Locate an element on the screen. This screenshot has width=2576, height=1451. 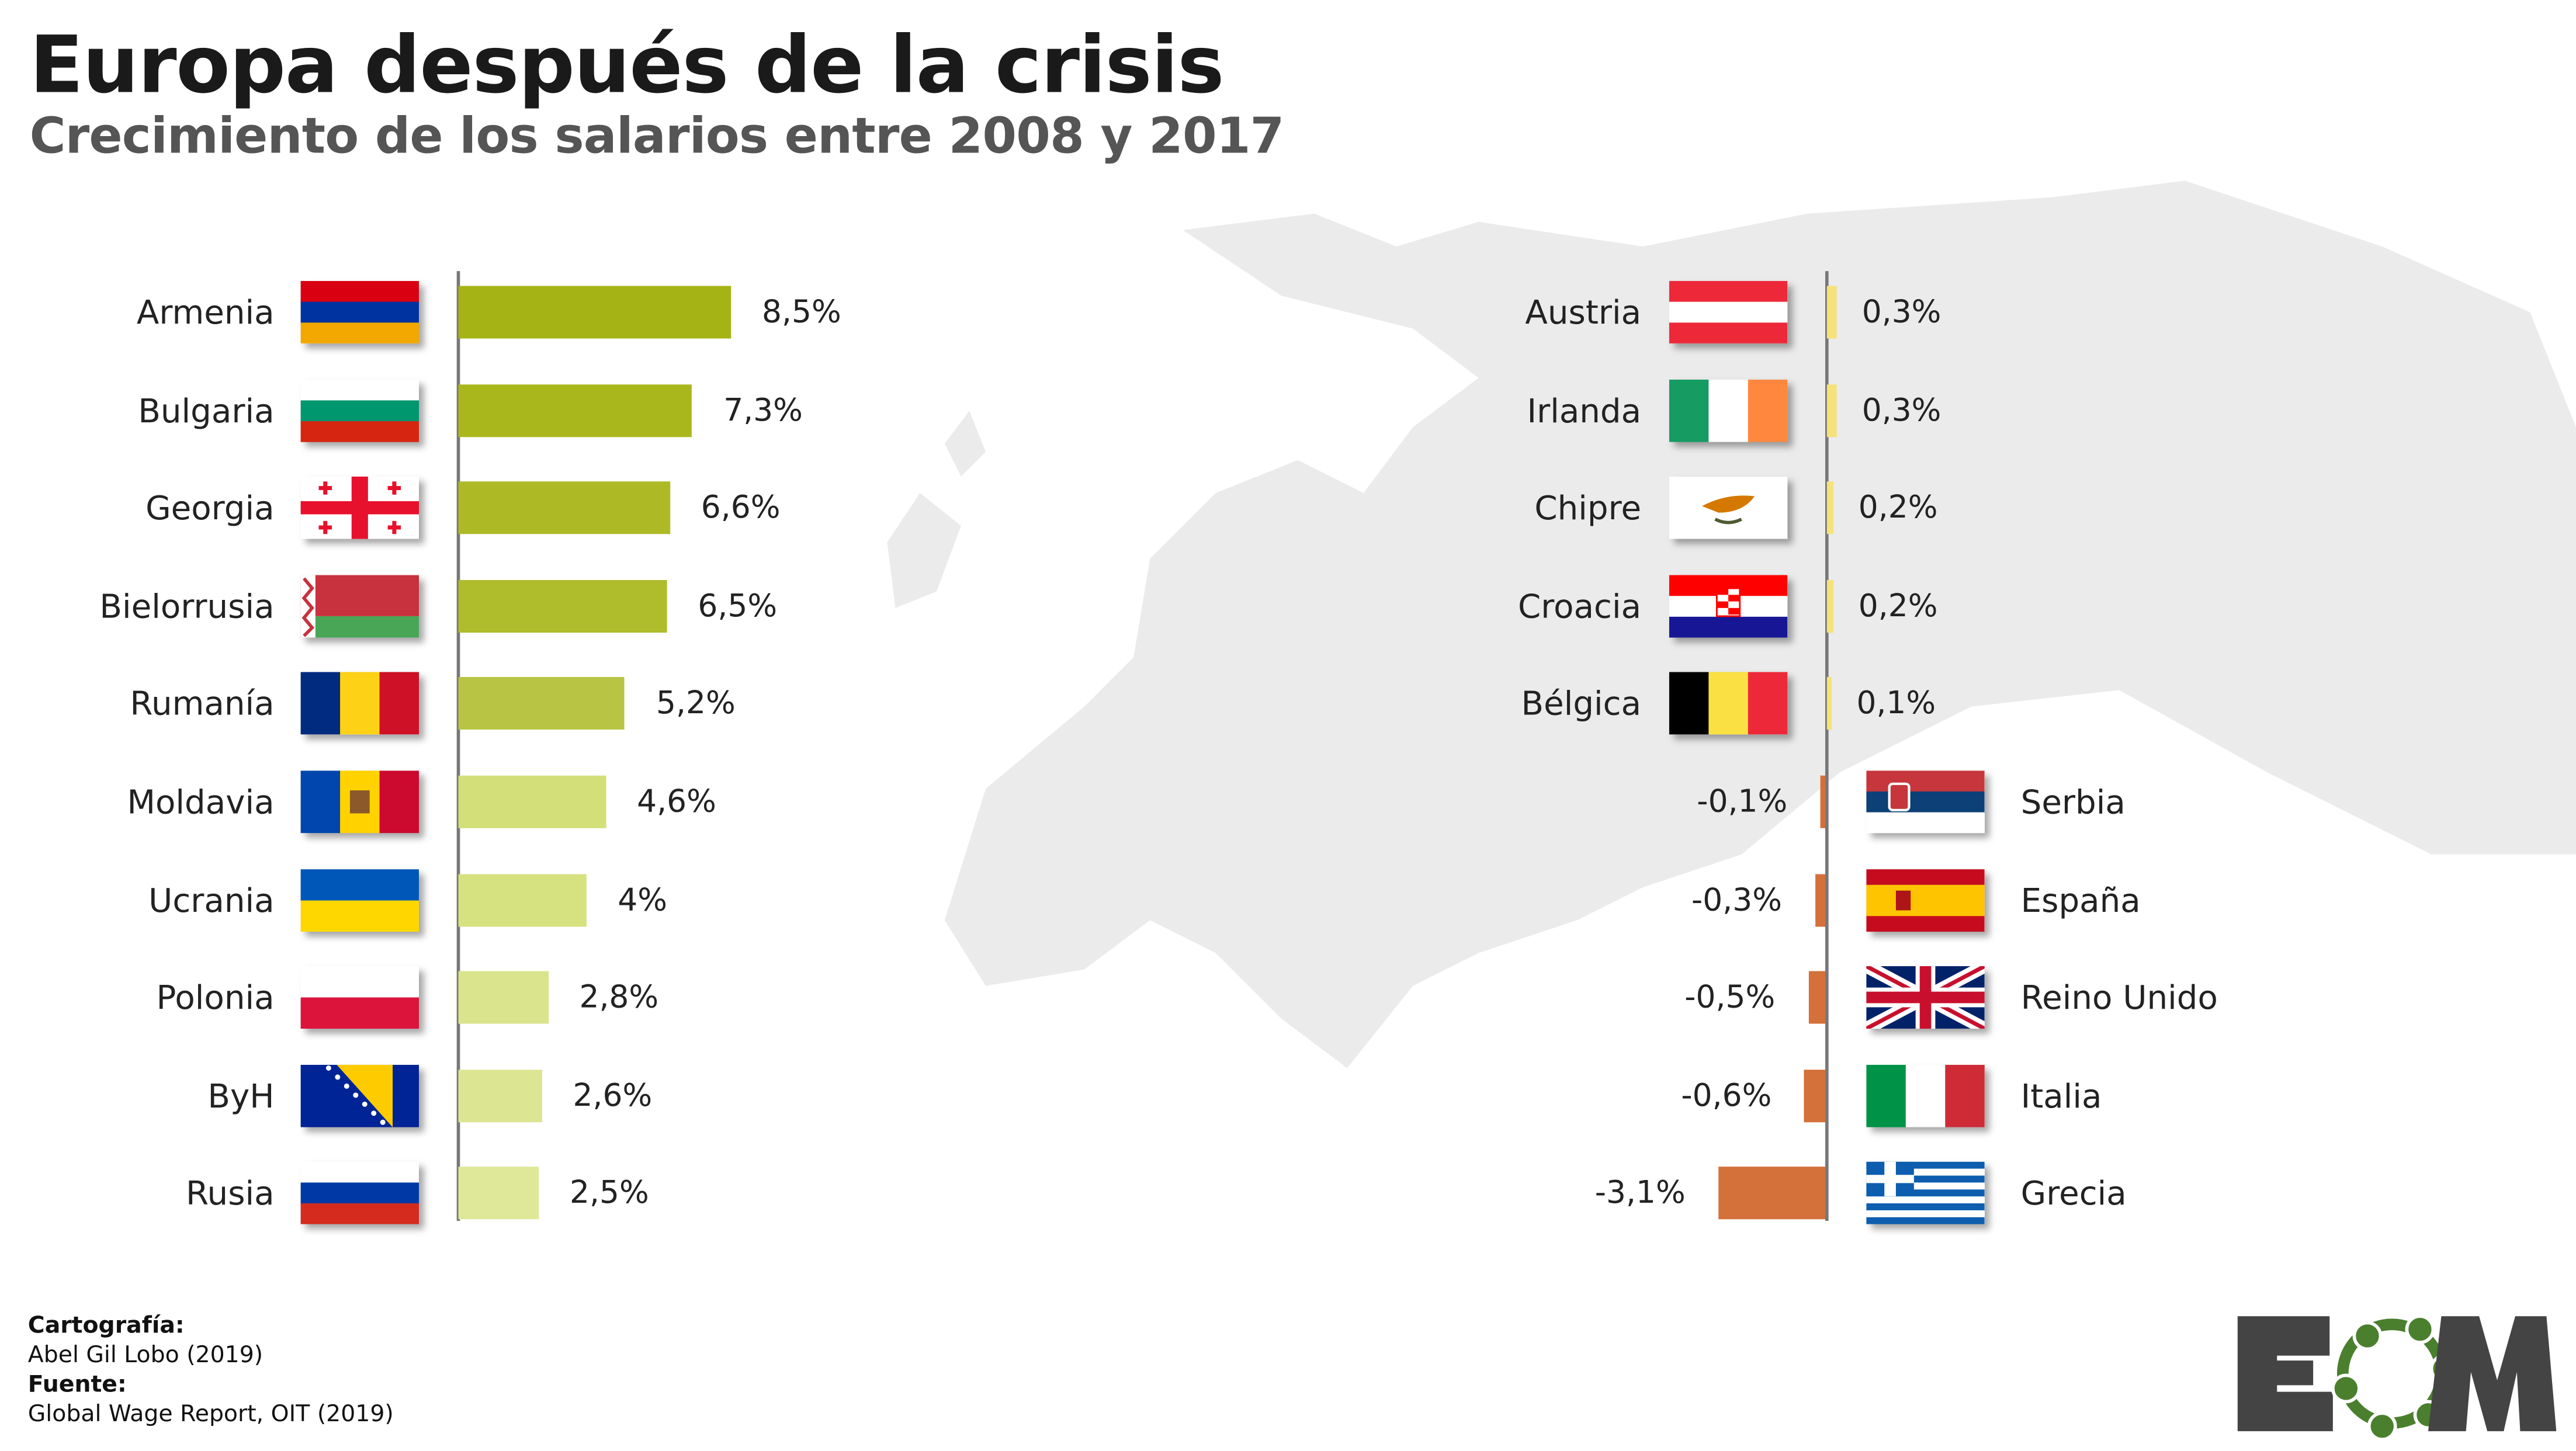
country-label: Grecia is located at coordinates (2073, 1194).